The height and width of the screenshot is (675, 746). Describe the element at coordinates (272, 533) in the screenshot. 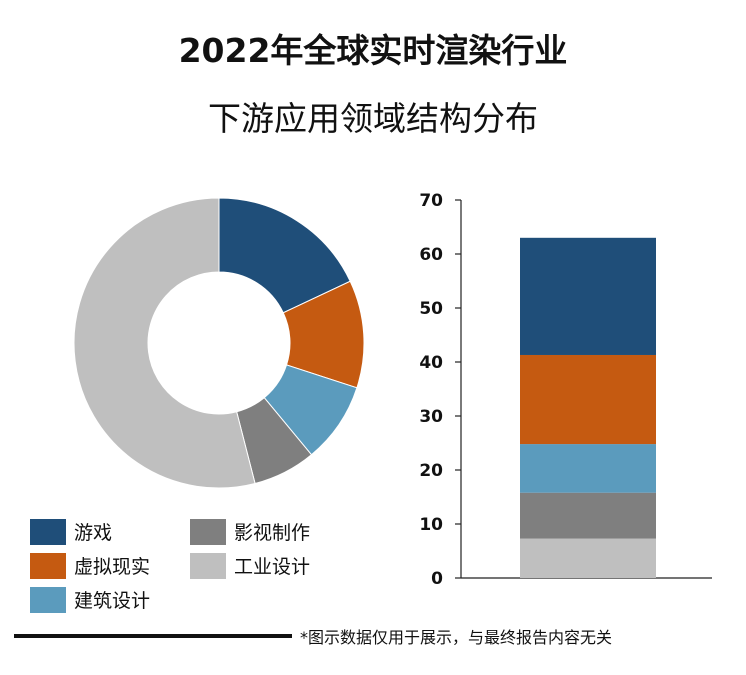

I see `legend-label-film: 影视制作` at that location.